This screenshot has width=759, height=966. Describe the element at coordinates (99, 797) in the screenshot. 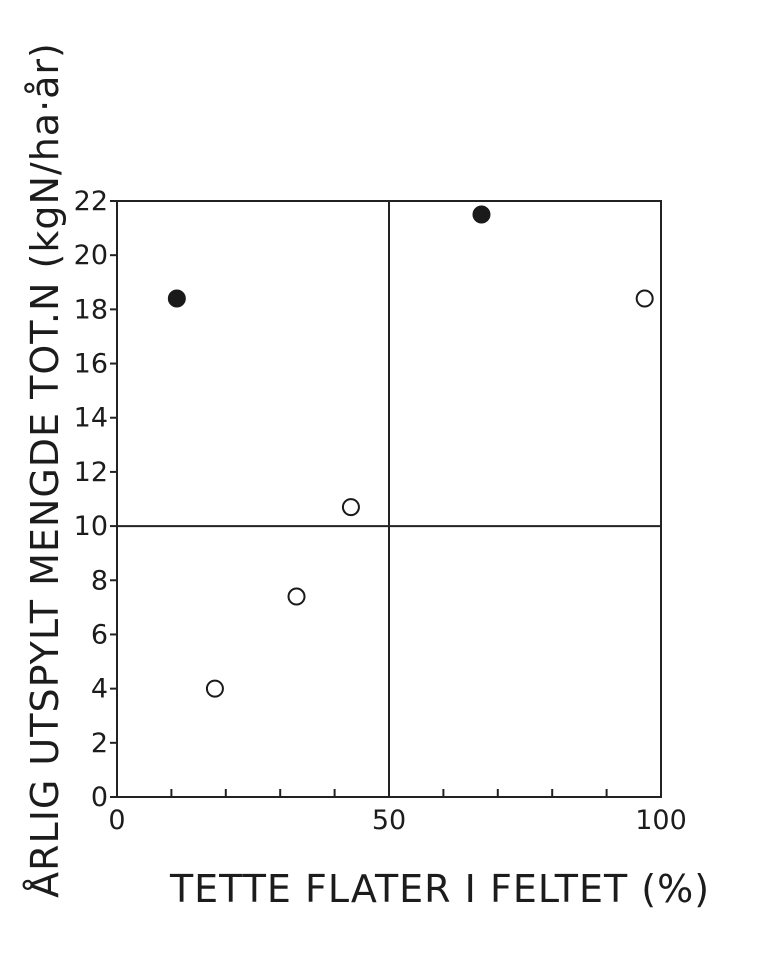

I see `y-tick-label: 0` at that location.